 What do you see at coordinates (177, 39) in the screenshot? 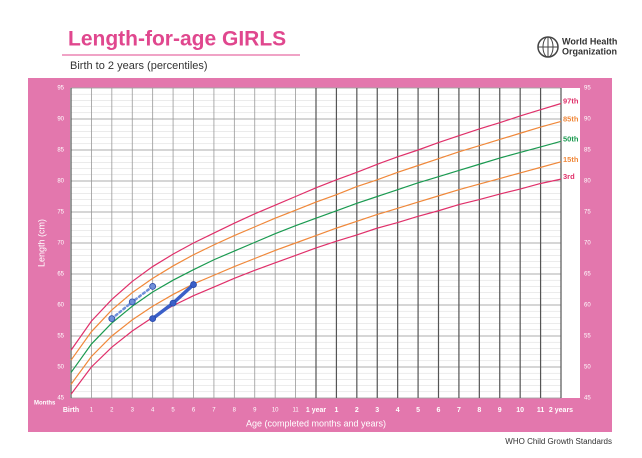
I see `chart-title: Length-for-age GIRLS` at bounding box center [177, 39].